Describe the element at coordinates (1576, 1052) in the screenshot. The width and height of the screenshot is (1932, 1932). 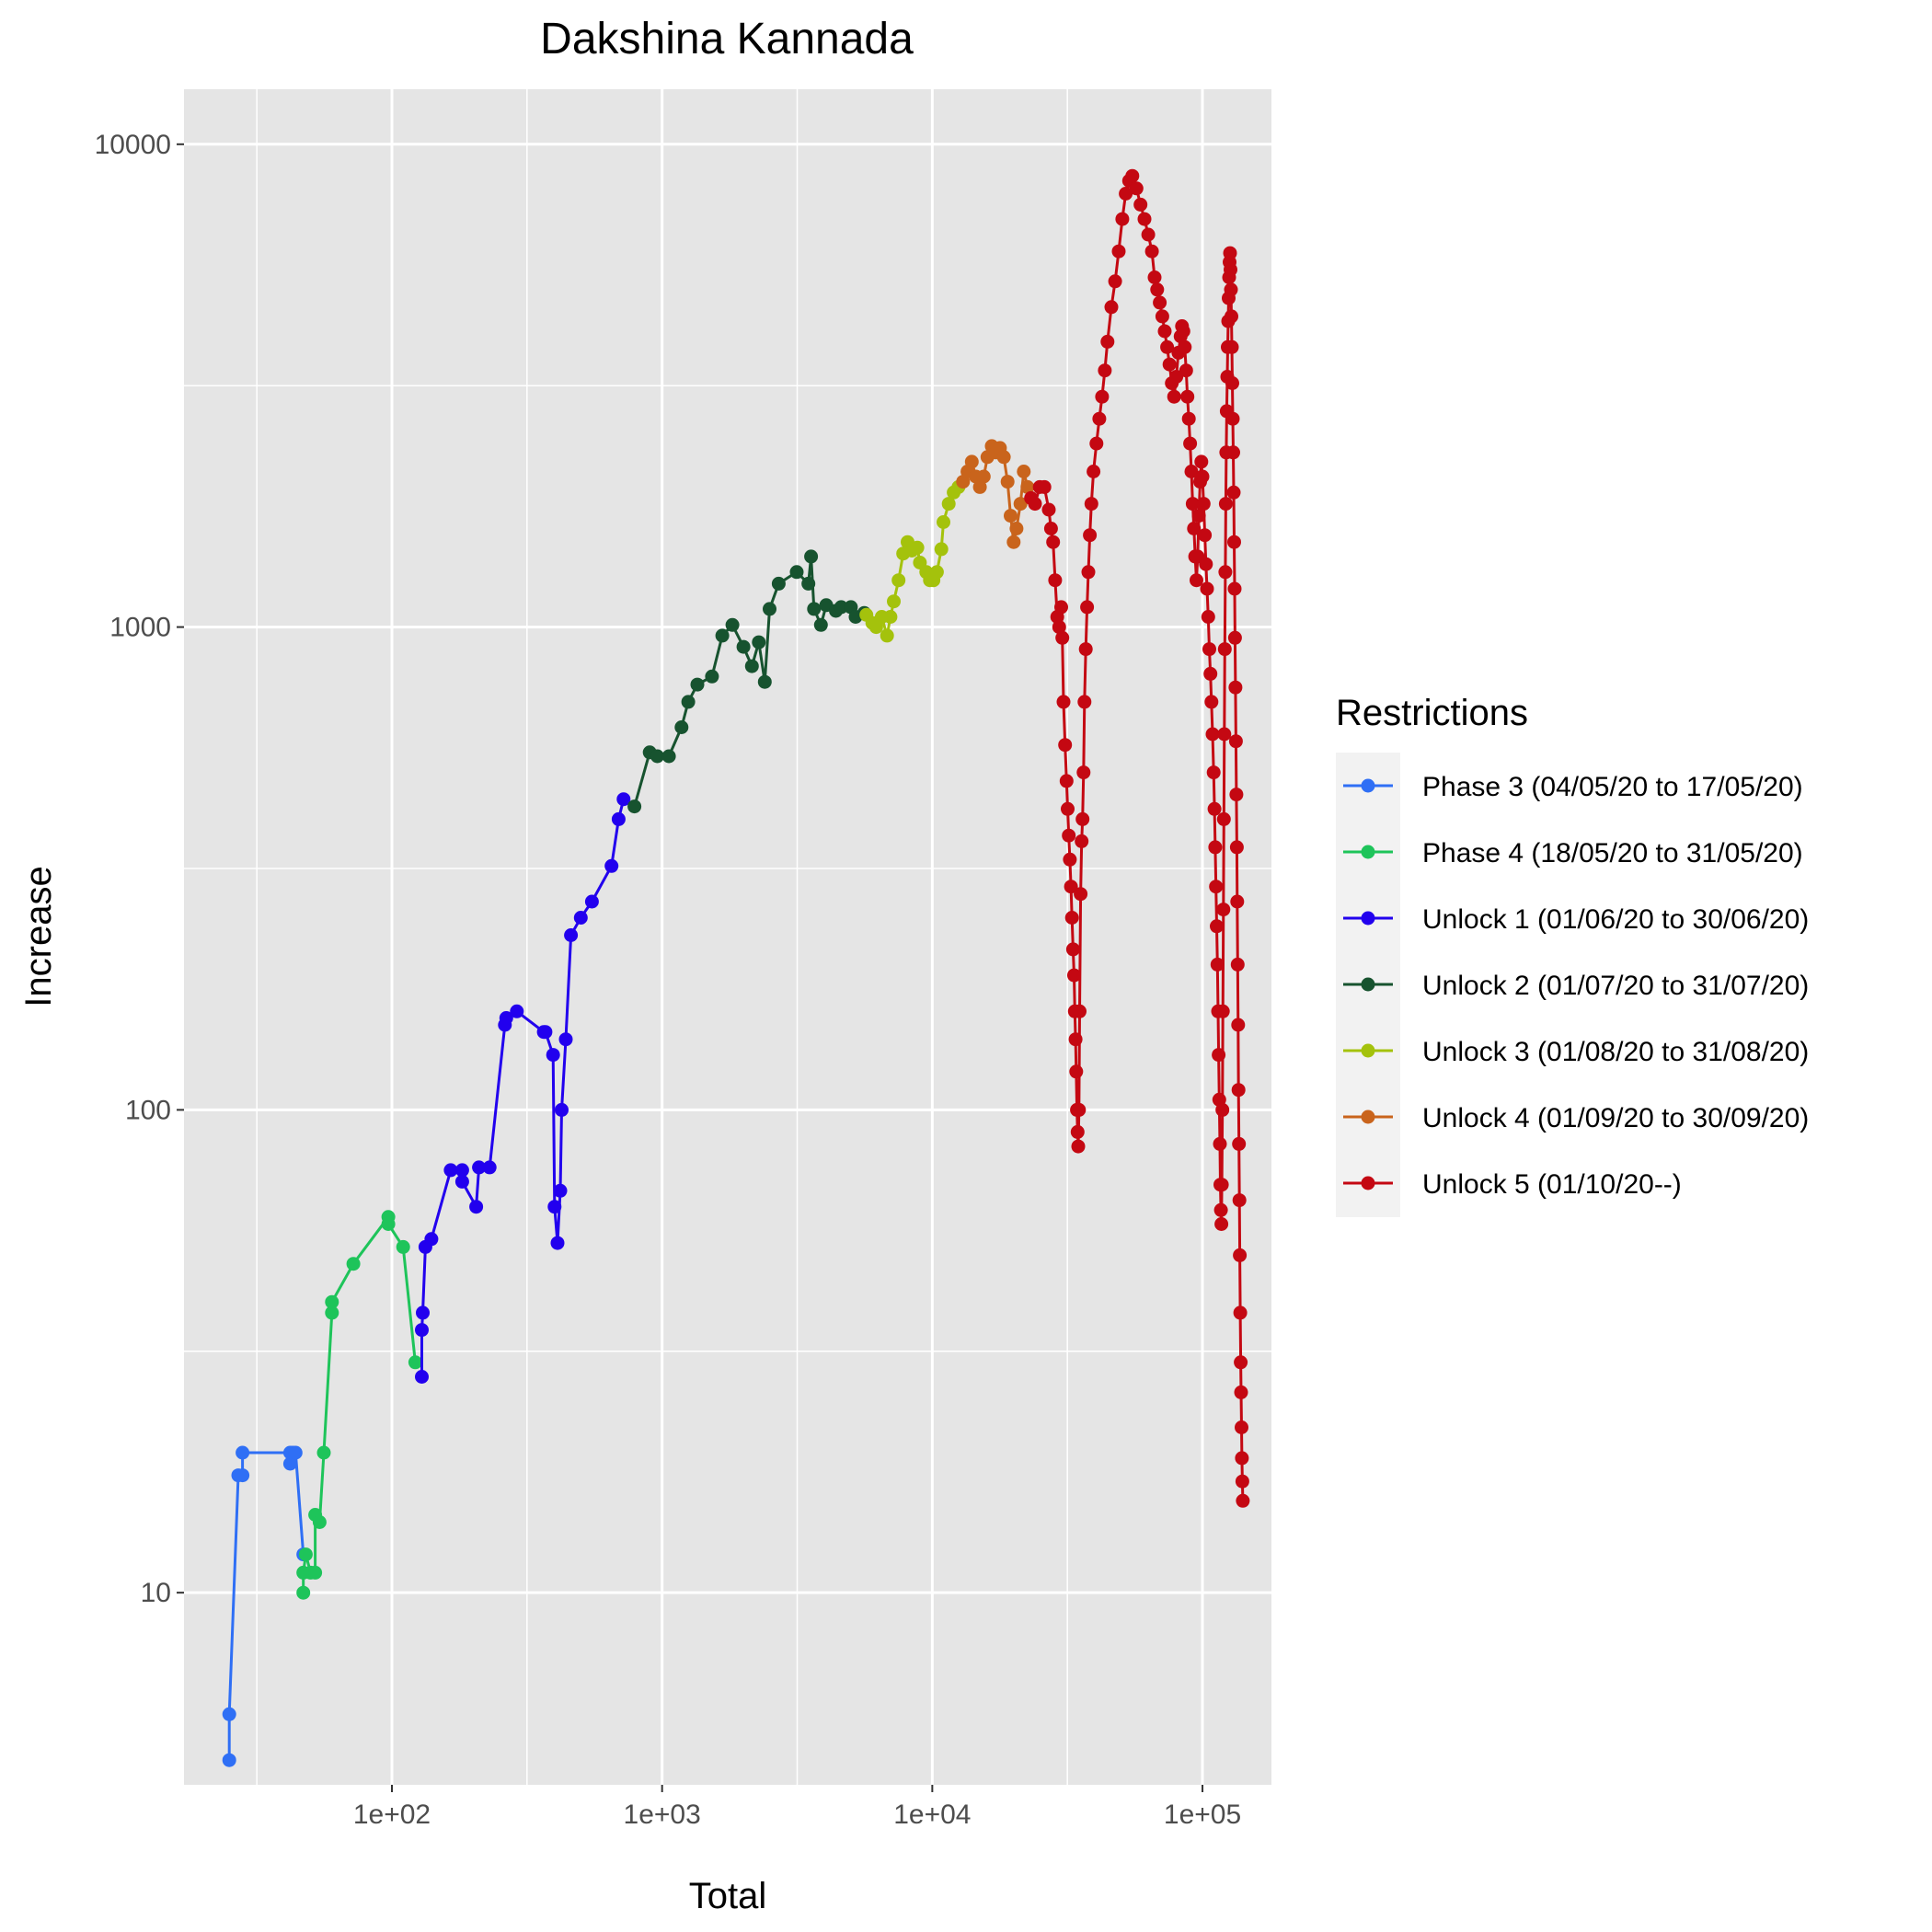
I see `legend-item: Unlock 3 (01/08/20 to 31/08/20)` at that location.